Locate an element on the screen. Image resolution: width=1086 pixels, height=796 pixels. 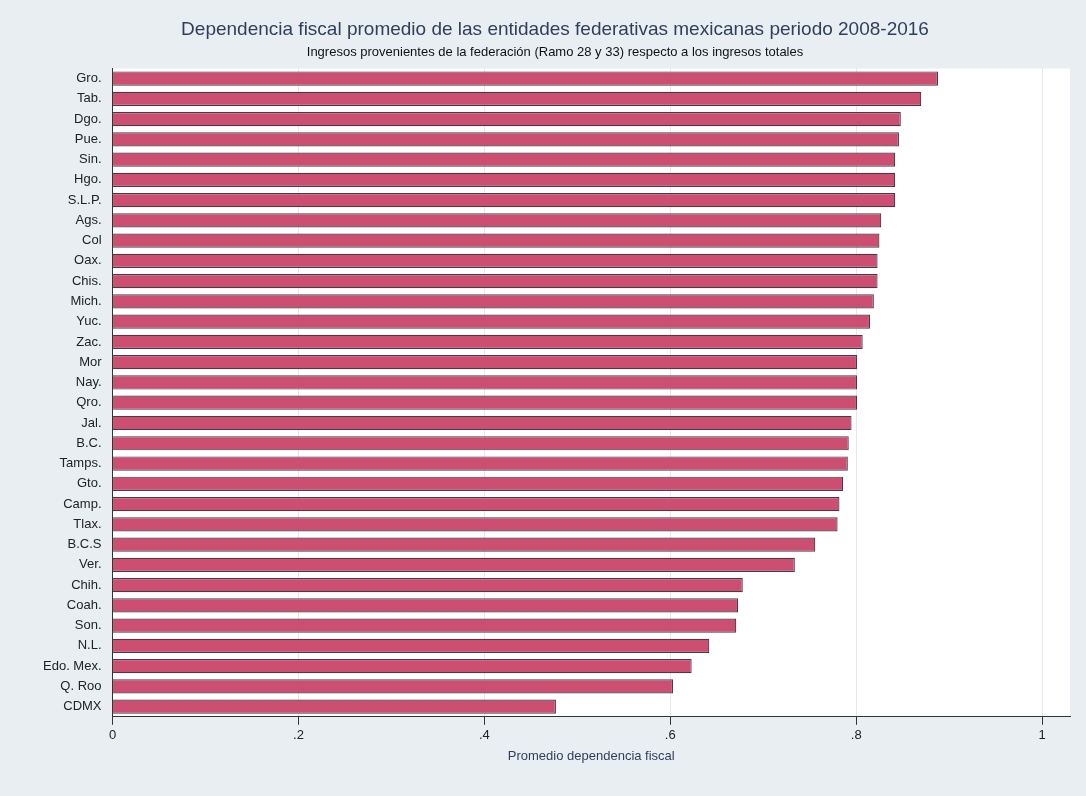
x-tick-label: .6 is located at coordinates (670, 735).